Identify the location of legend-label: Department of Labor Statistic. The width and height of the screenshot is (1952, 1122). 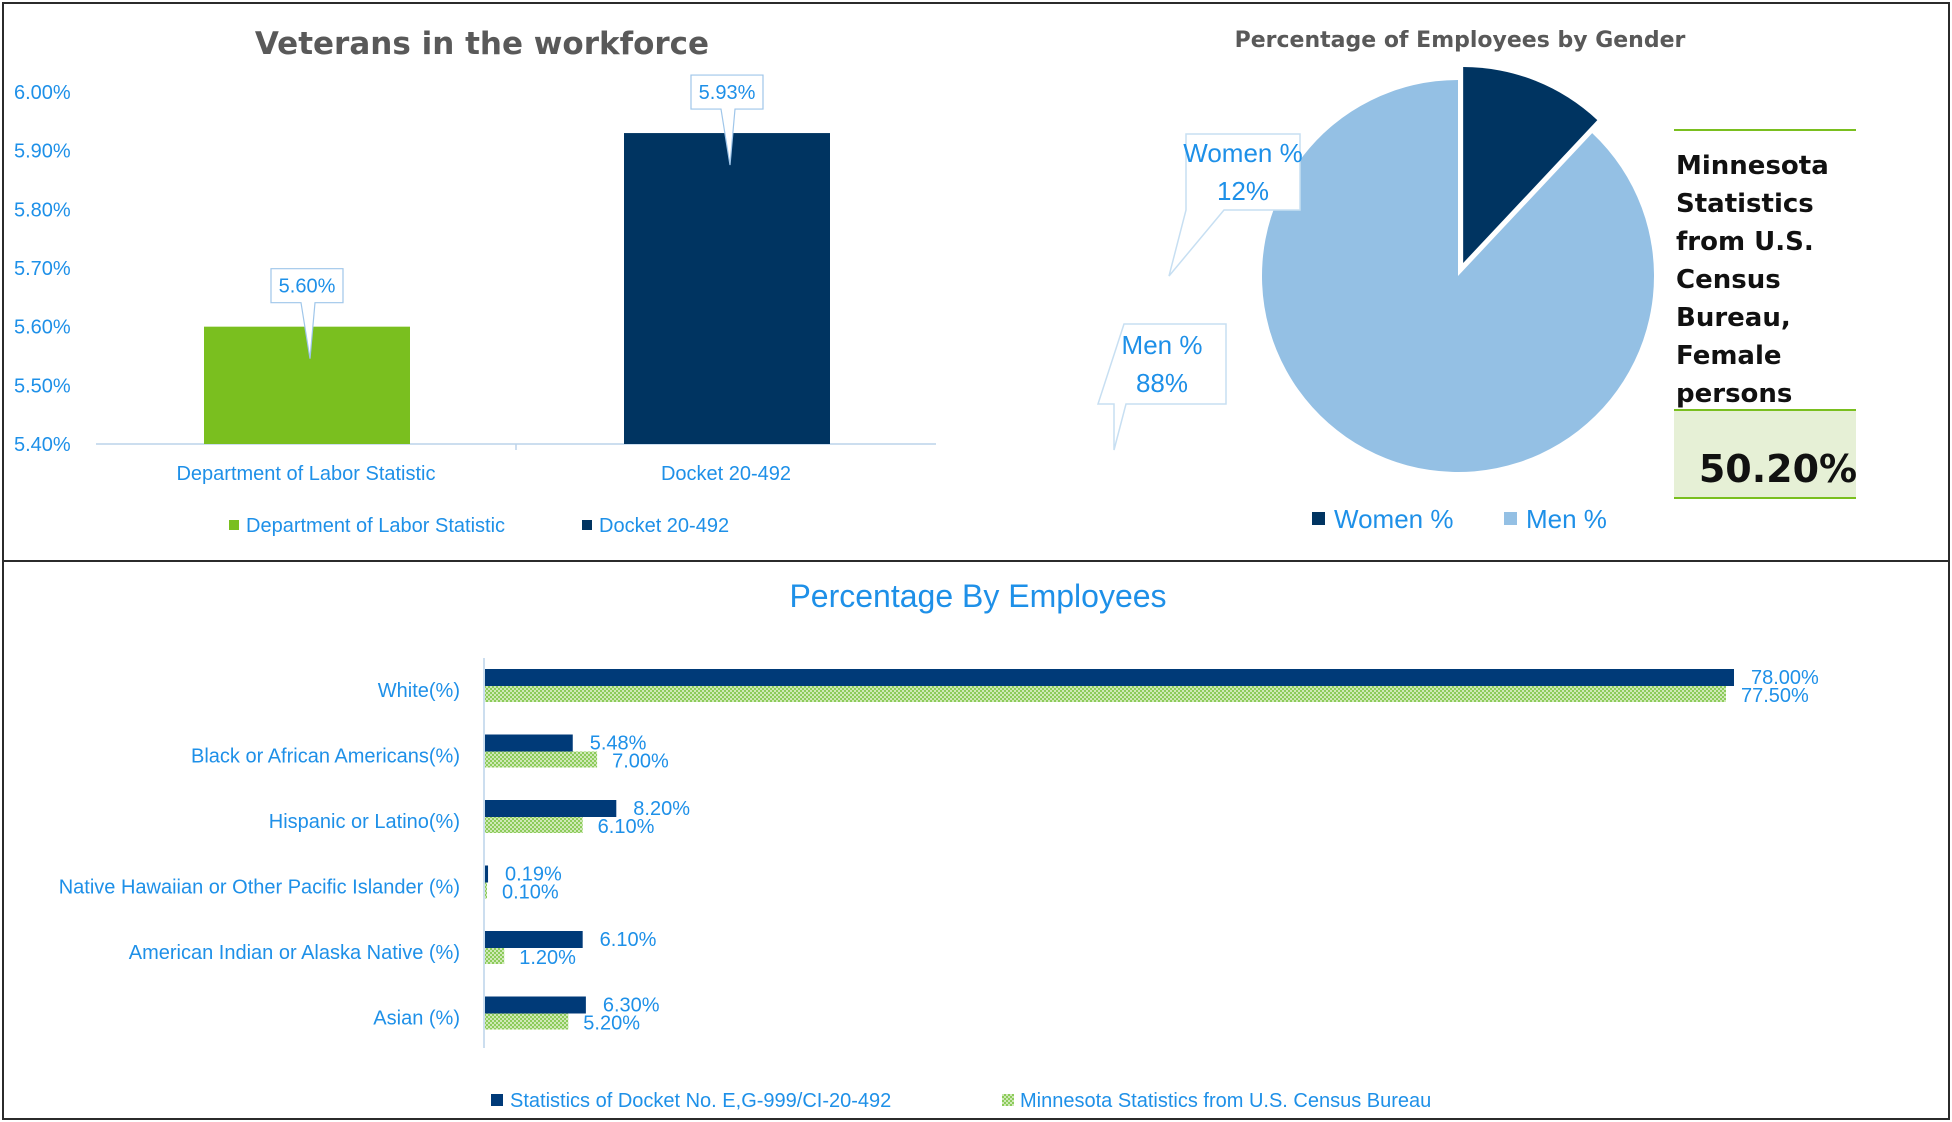
(375, 526).